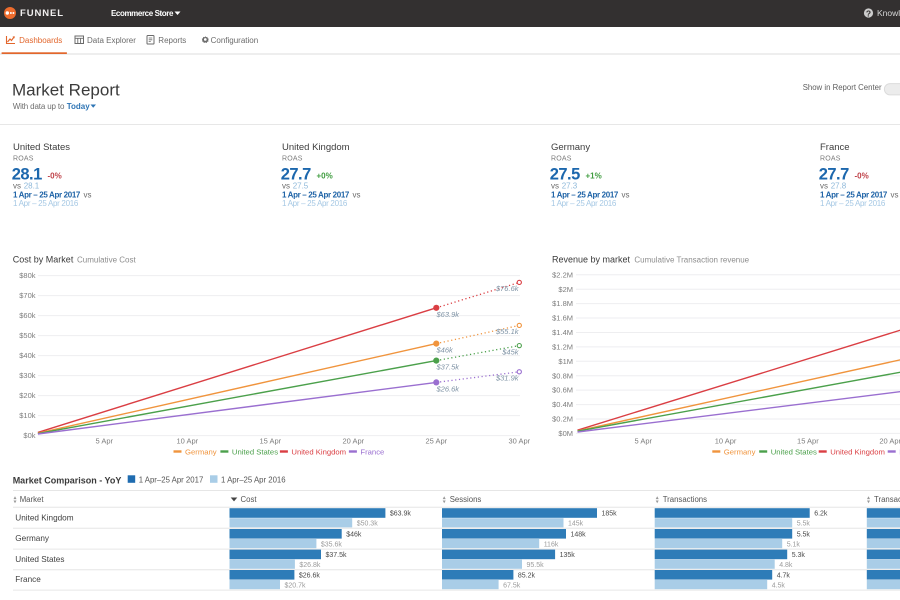 This screenshot has height=600, width=900. Describe the element at coordinates (562, 274) in the screenshot. I see `svg-text: $2.2M` at that location.